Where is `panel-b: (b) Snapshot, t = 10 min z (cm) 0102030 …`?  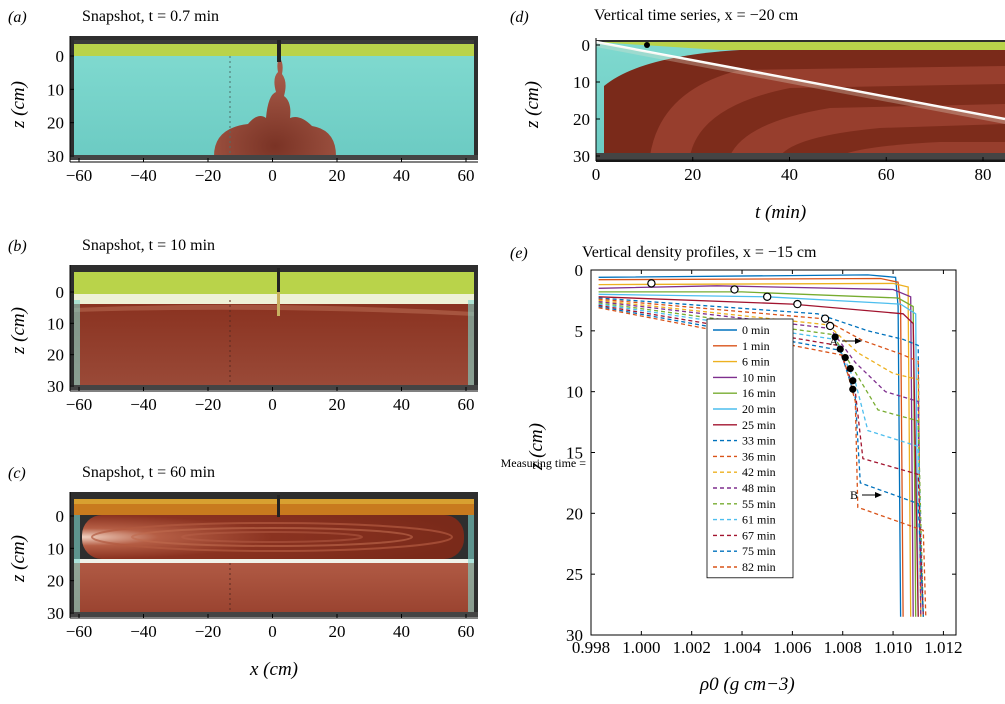 panel-b: (b) Snapshot, t = 10 min z (cm) 0102030 … is located at coordinates (243, 325).